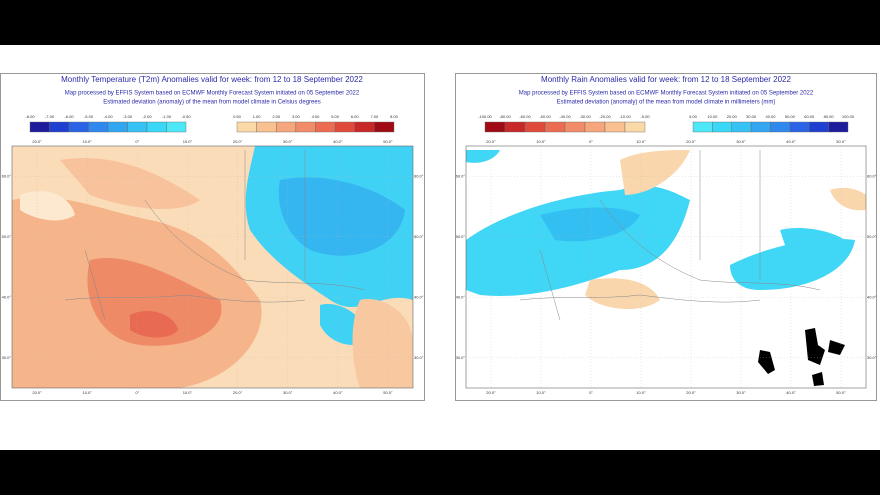 The image size is (880, 500). I want to click on bottom-bar, so click(440, 472).